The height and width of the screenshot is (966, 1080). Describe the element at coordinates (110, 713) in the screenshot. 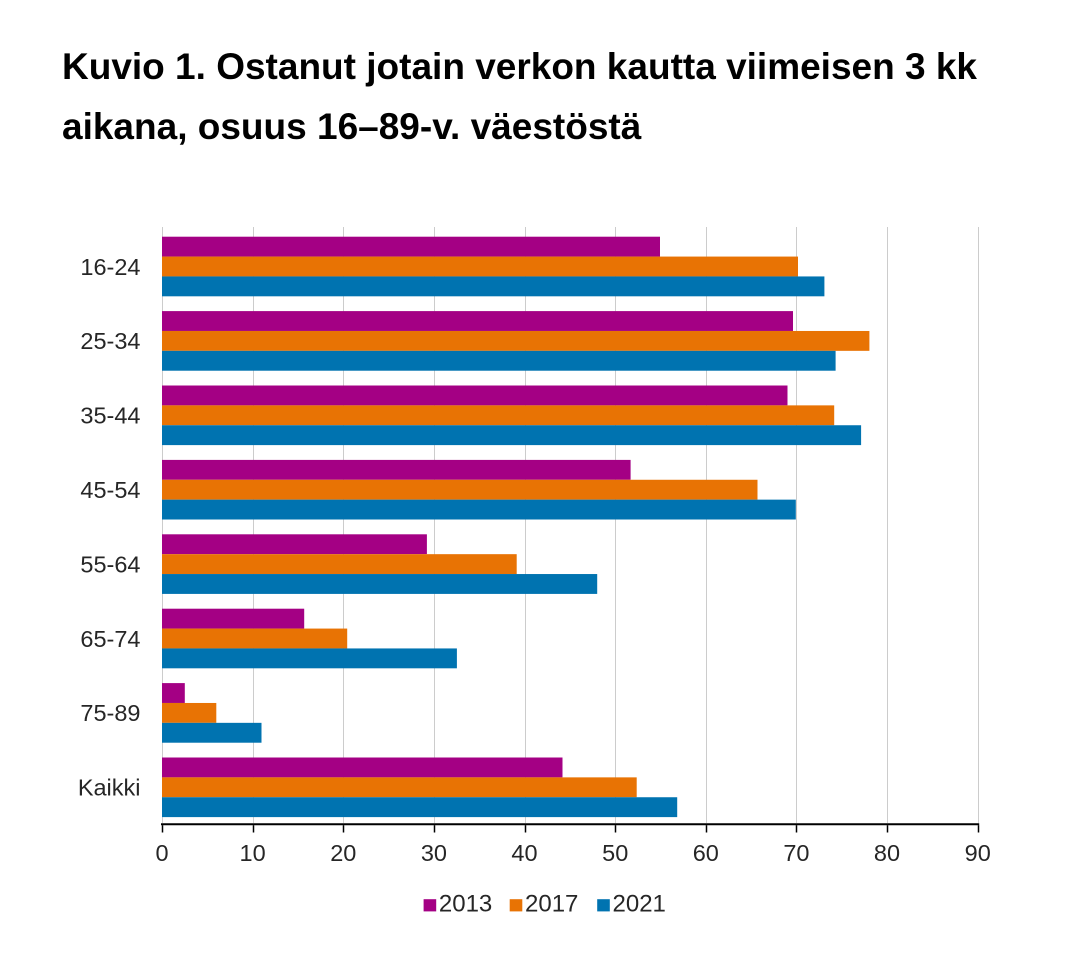

I see `svg-text: 75-89` at that location.